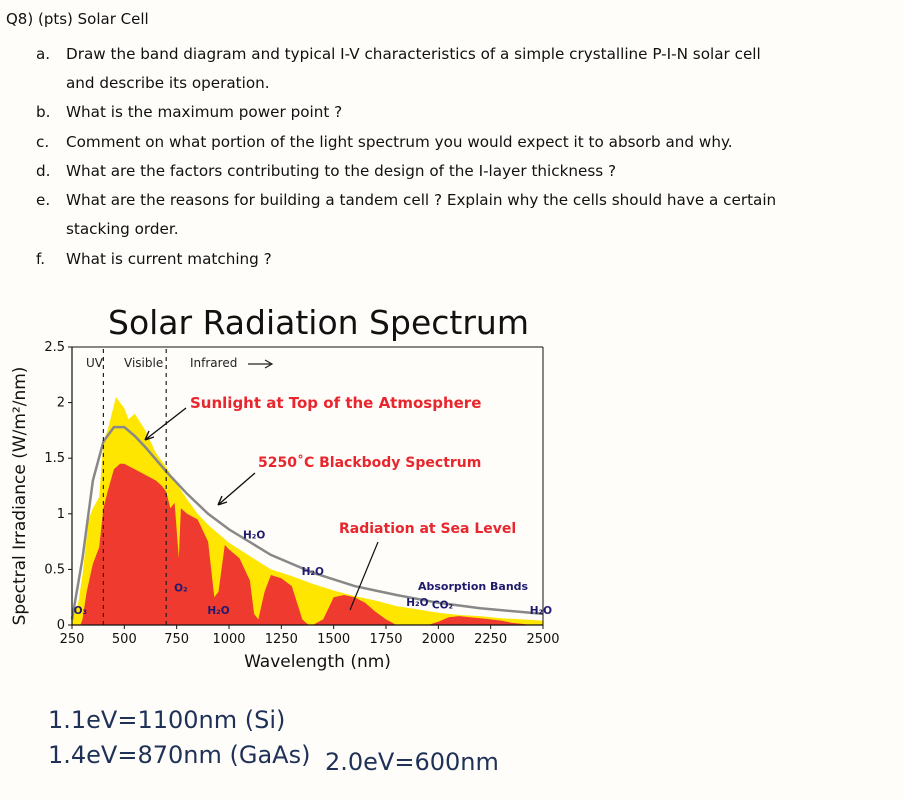  Describe the element at coordinates (443, 605) in the screenshot. I see `molecule-label: CO₂` at that location.